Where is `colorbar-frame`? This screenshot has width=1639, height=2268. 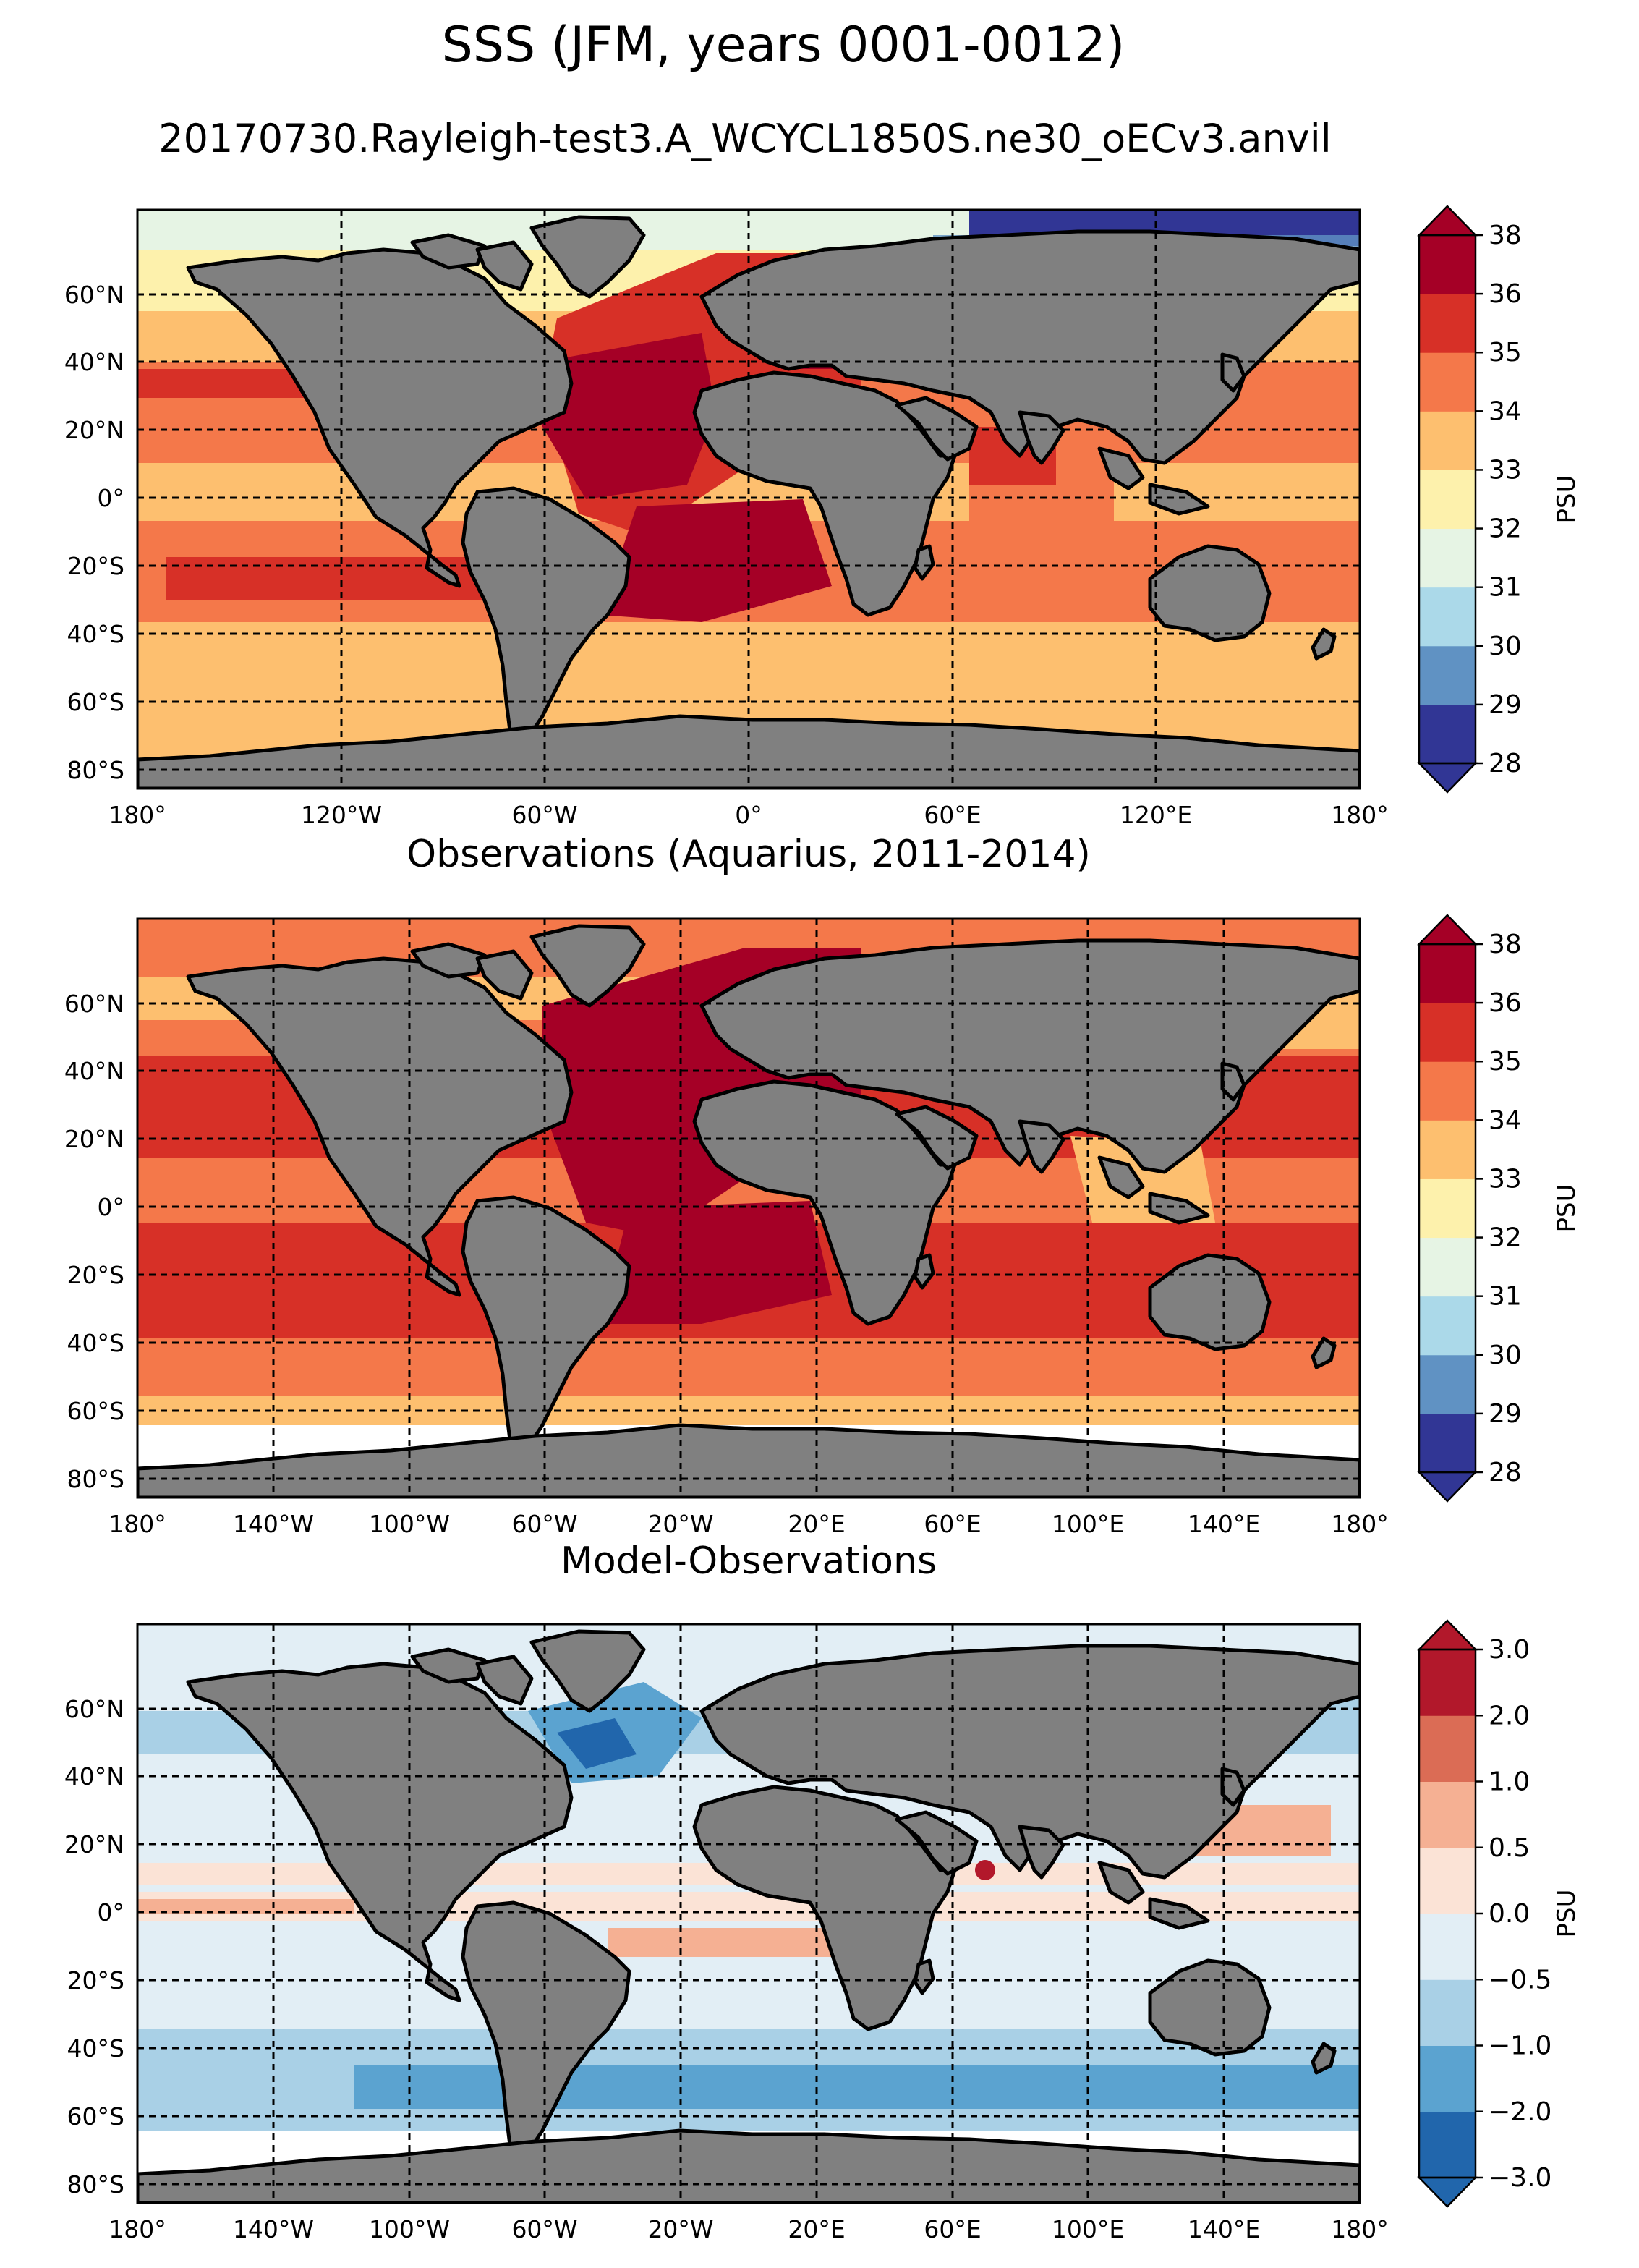
colorbar-frame is located at coordinates (1447, 1208).